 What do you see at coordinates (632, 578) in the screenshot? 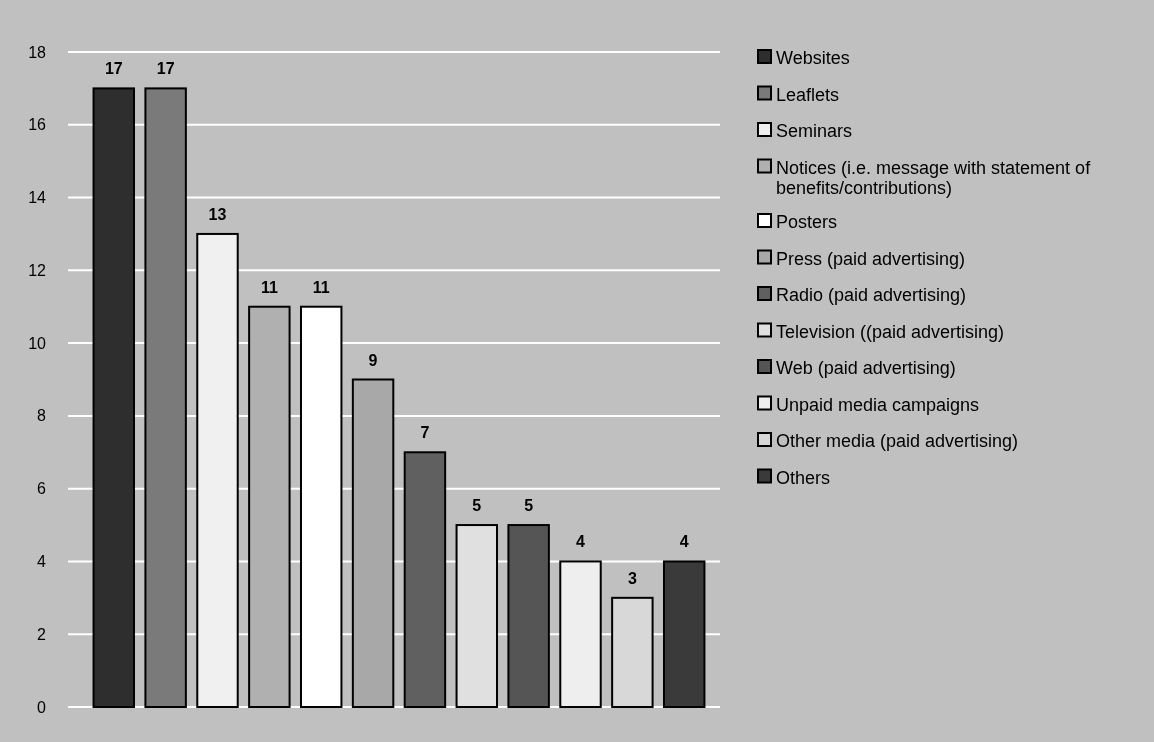
I see `data-label: 3` at bounding box center [632, 578].